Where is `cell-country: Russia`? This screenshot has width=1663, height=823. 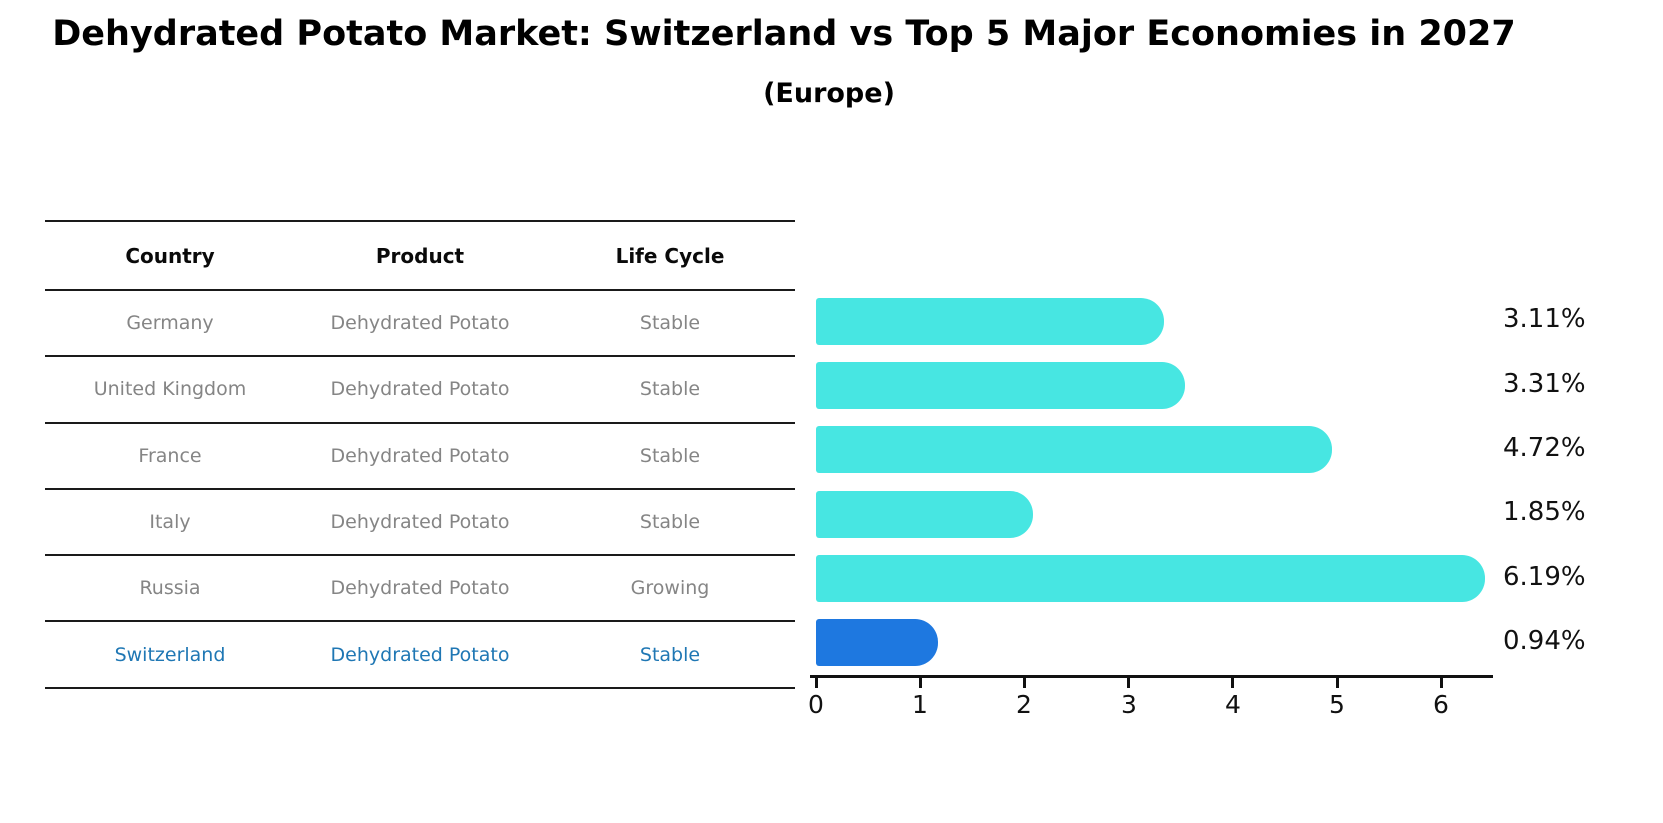 cell-country: Russia is located at coordinates (170, 589).